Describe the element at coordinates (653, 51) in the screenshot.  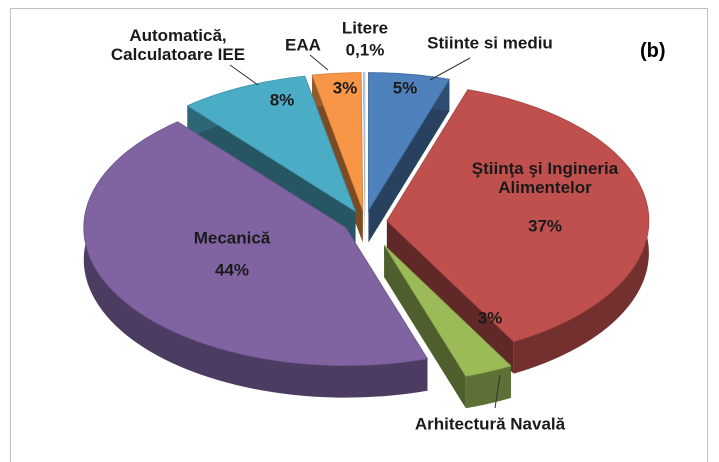
I see `annotation: (b)` at that location.